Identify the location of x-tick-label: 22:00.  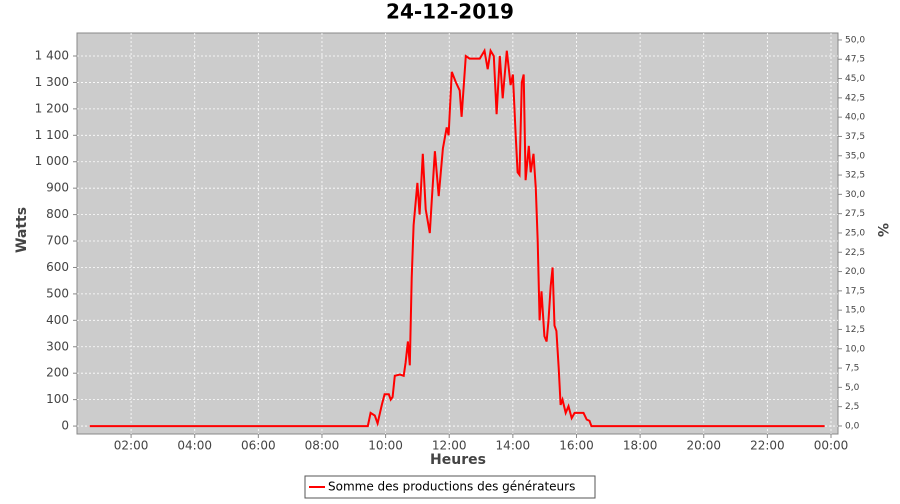
(767, 446).